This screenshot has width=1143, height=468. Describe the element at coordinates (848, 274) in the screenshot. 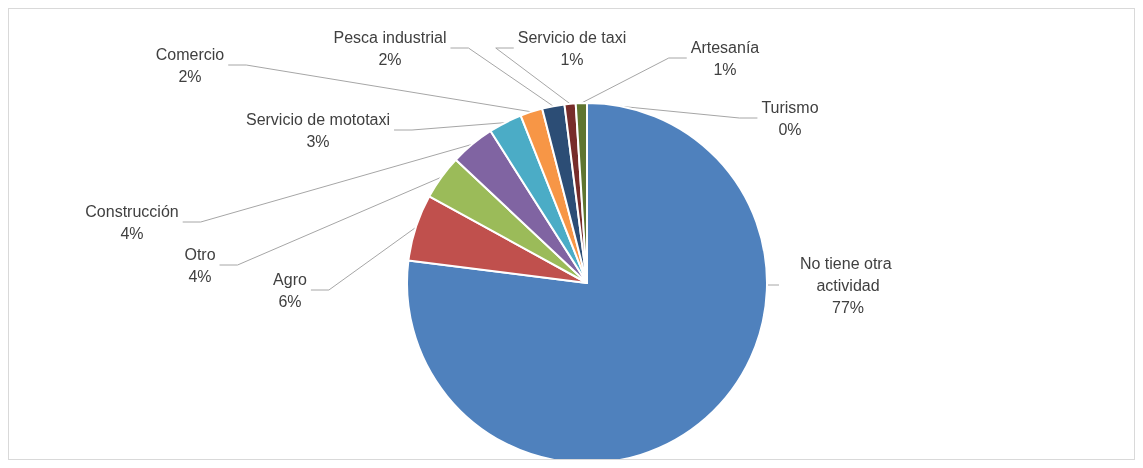

I see `slice-label: No tiene otra actividad` at that location.